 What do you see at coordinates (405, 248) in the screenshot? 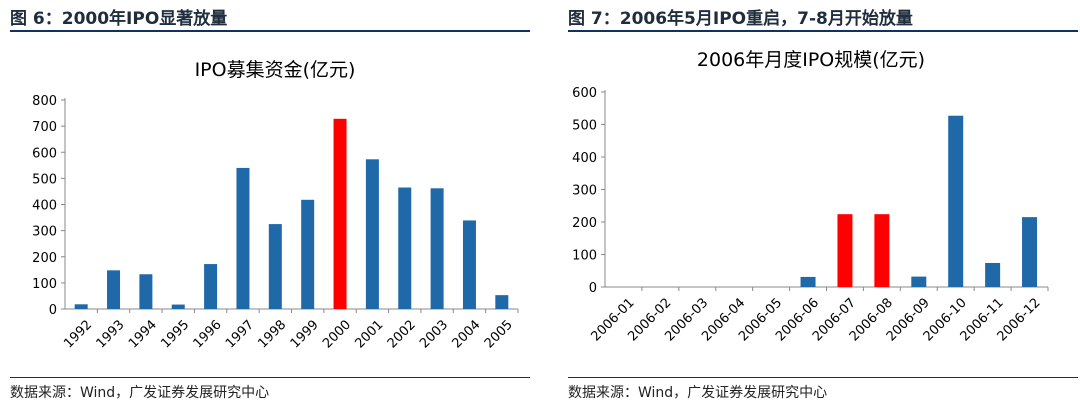
I see `fig6-bar-2002` at bounding box center [405, 248].